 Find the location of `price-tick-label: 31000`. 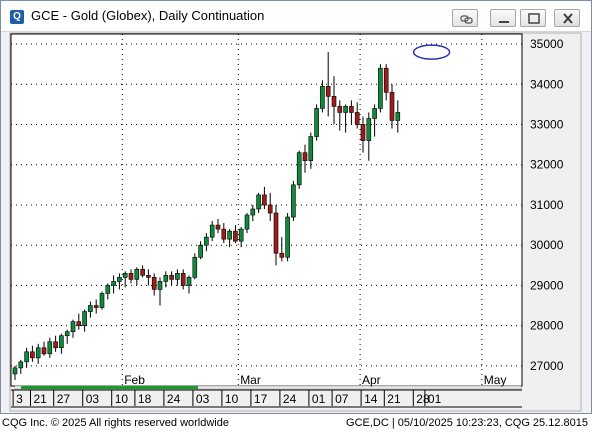

price-tick-label: 31000 is located at coordinates (547, 205).